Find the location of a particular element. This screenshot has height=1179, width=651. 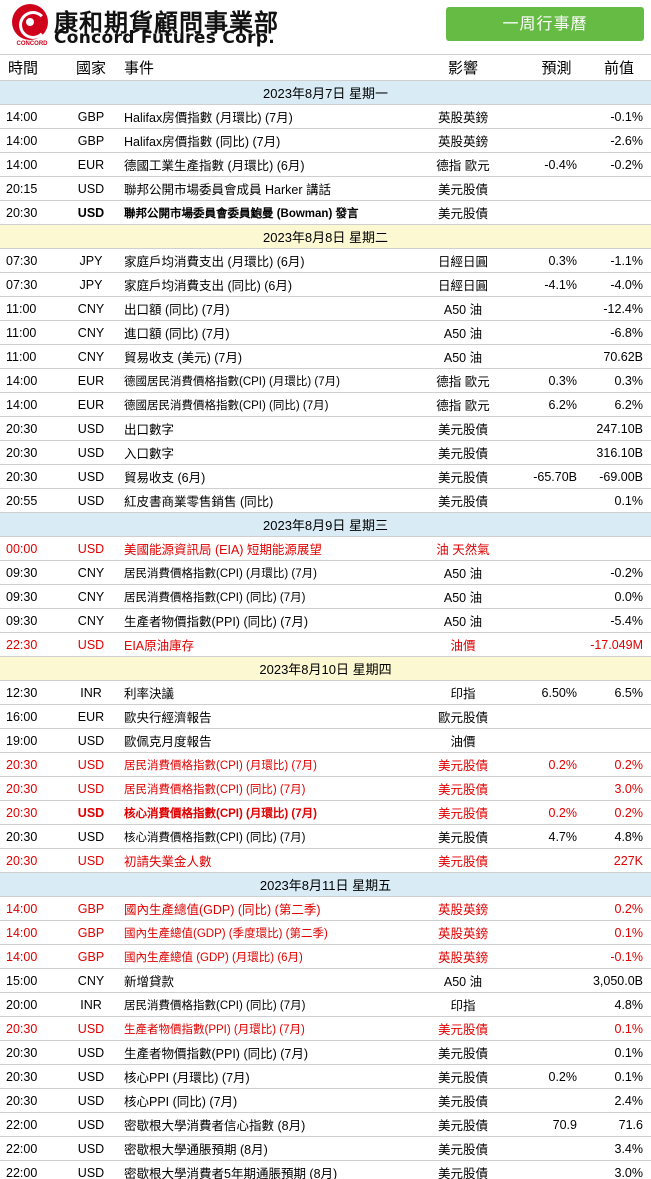

cell-previous: 0.1% is located at coordinates (629, 1076).